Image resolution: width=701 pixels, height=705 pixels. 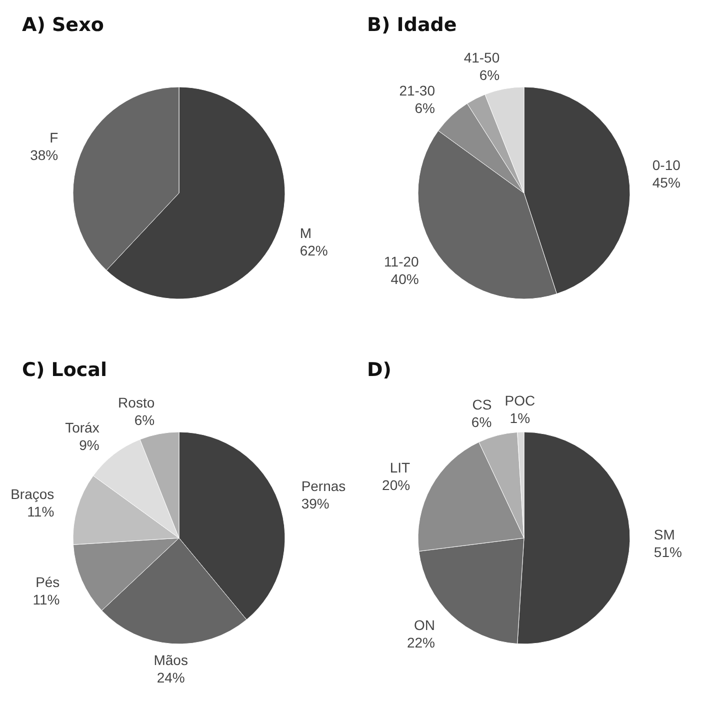 What do you see at coordinates (44, 154) in the screenshot?
I see `data-label: 38%` at bounding box center [44, 154].